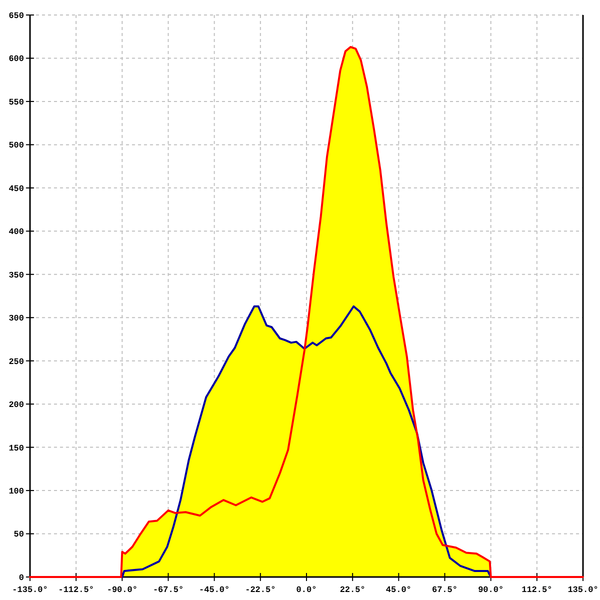 The image size is (600, 600). What do you see at coordinates (30, 590) in the screenshot?
I see `x-tick-label: -135.0°` at bounding box center [30, 590].